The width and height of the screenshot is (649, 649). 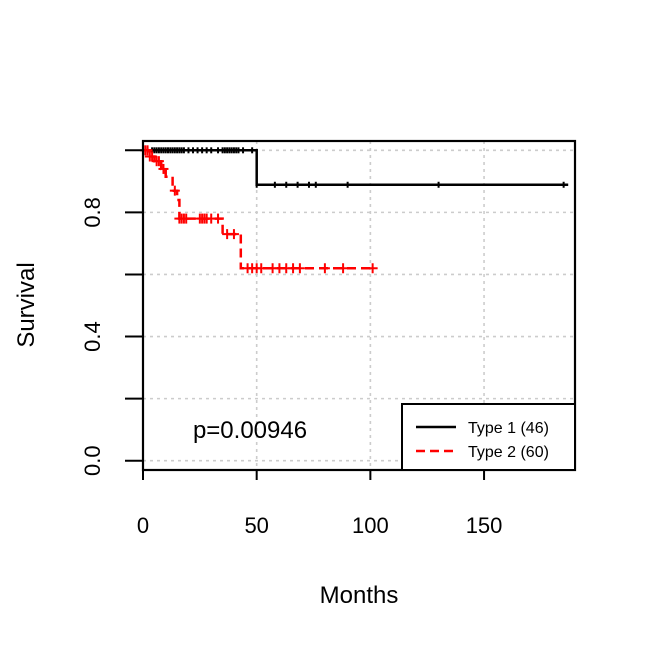 I want to click on x-tick-label: 150, so click(x=484, y=525).